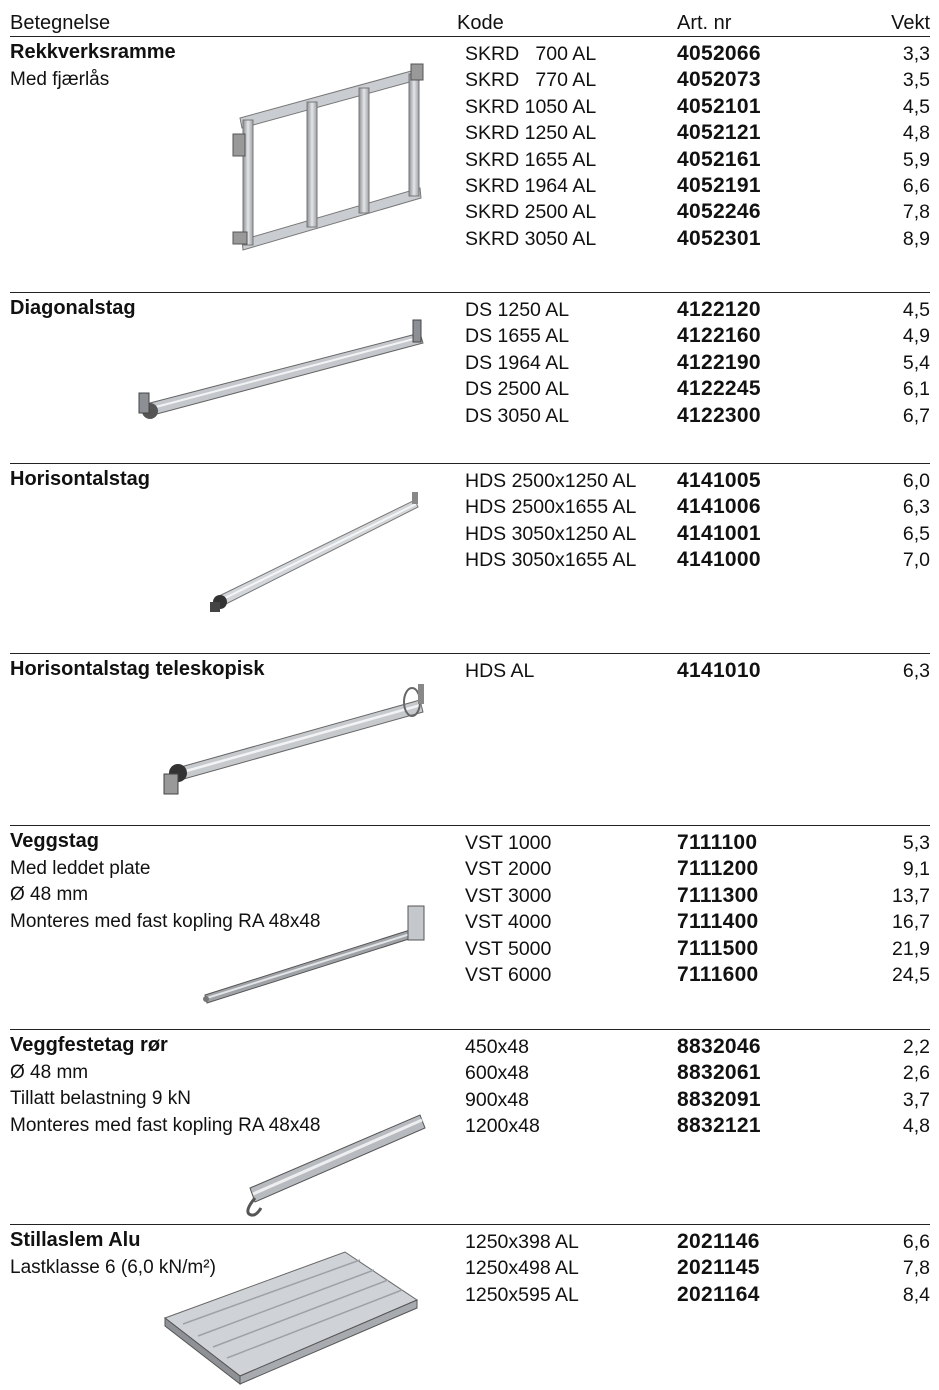 This screenshot has width=939, height=1390. I want to click on table-row: 1200x48 8832121 4,8, so click(697, 1126).